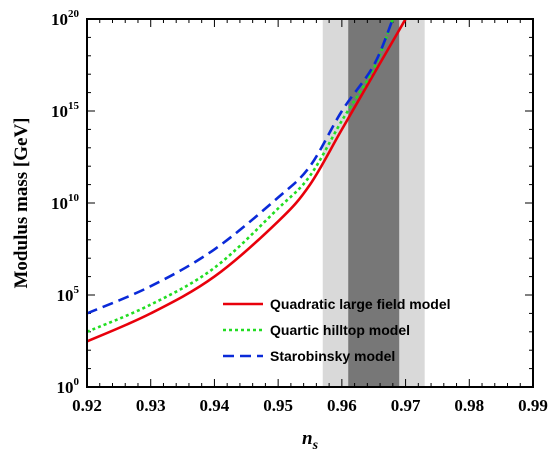 Image resolution: width=551 pixels, height=459 pixels. What do you see at coordinates (21, 202) in the screenshot?
I see `y-axis-label: Modulus mass [GeV]` at bounding box center [21, 202].